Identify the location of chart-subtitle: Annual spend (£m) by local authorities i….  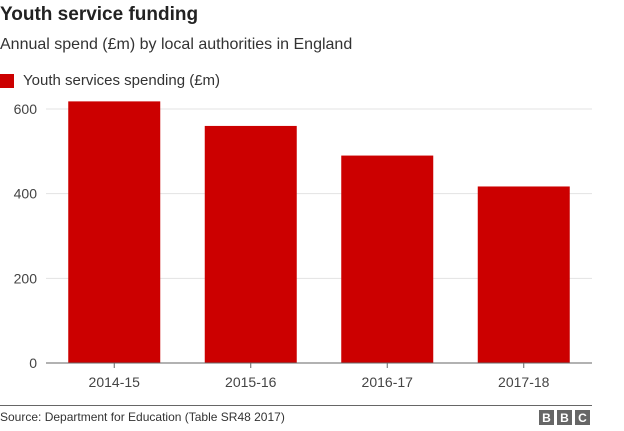
(176, 44).